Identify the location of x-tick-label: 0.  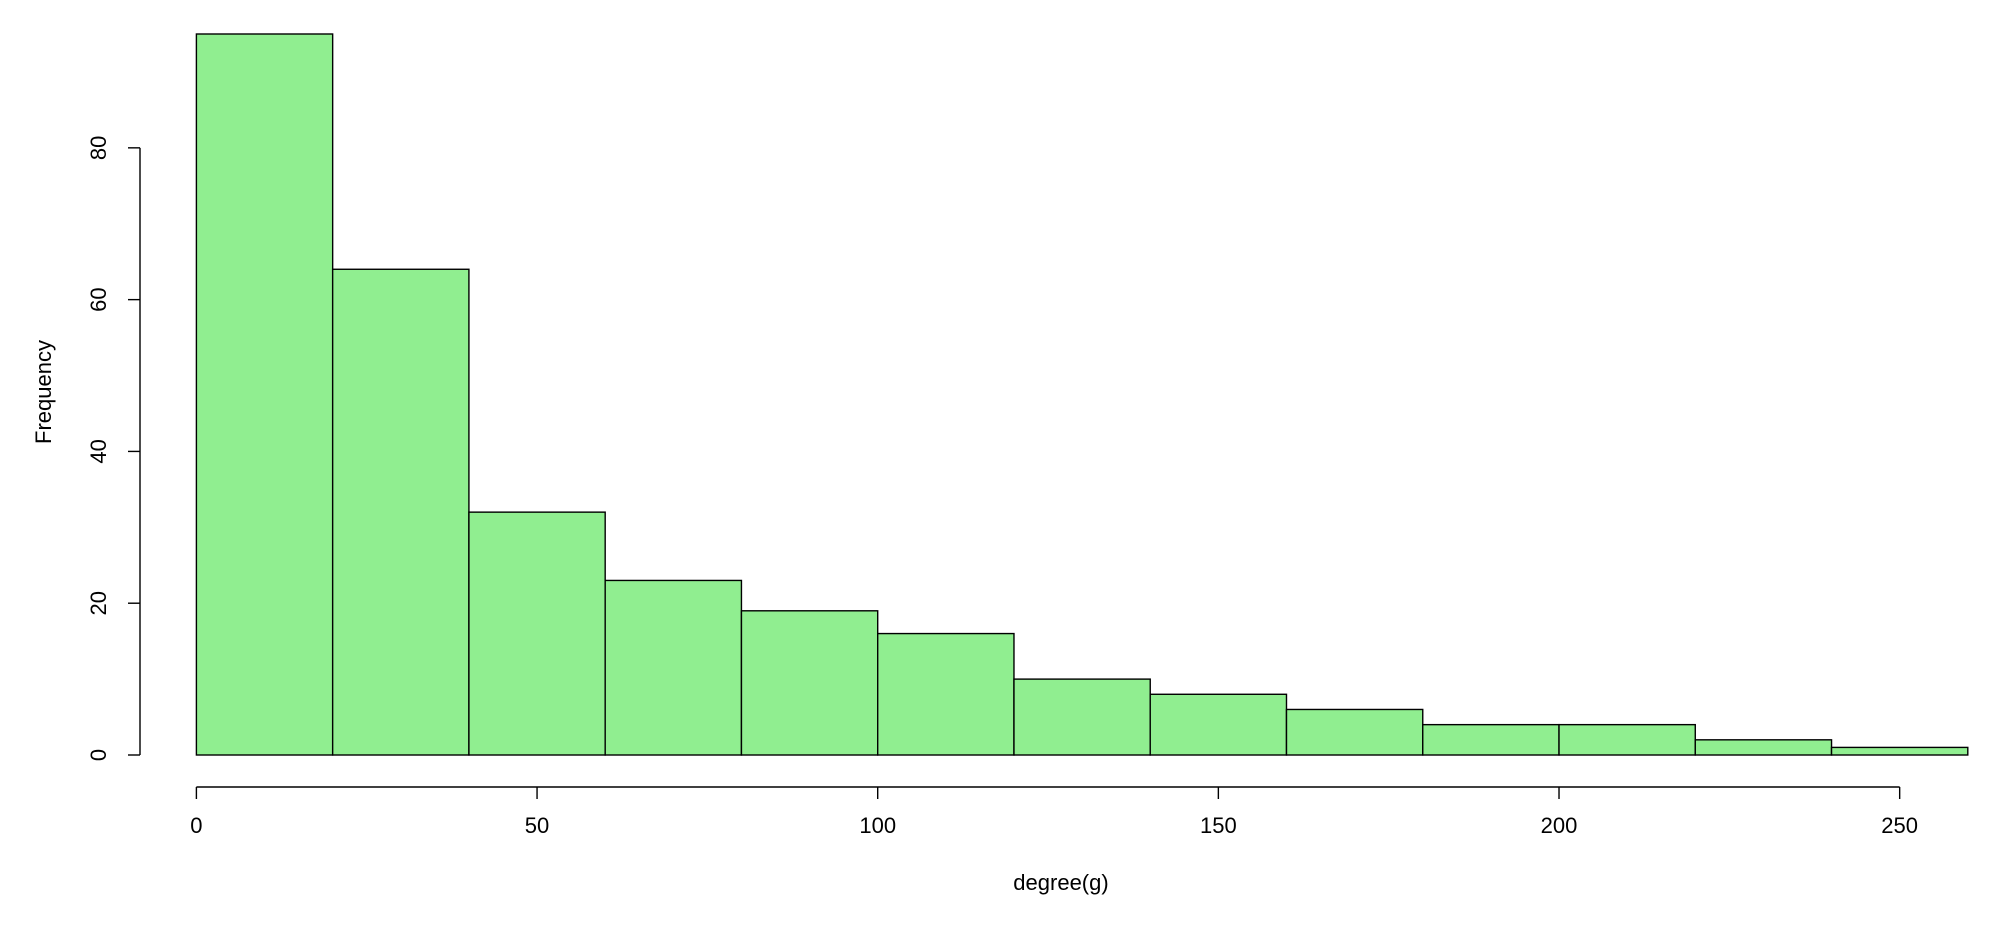
(196, 825).